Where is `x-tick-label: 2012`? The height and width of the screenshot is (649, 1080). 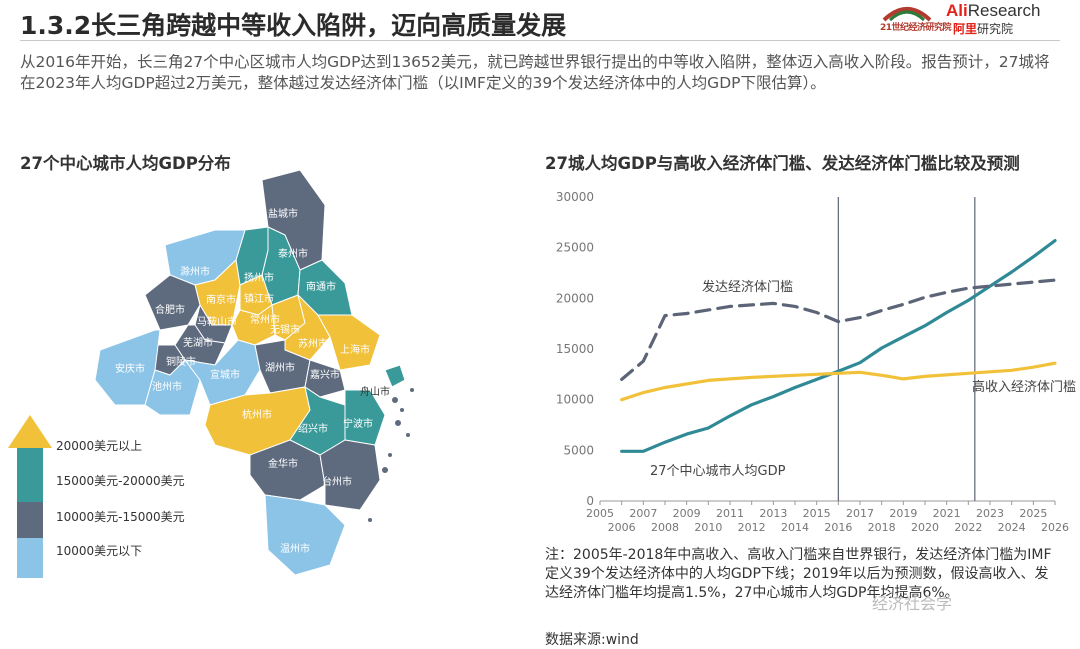 x-tick-label: 2012 is located at coordinates (752, 527).